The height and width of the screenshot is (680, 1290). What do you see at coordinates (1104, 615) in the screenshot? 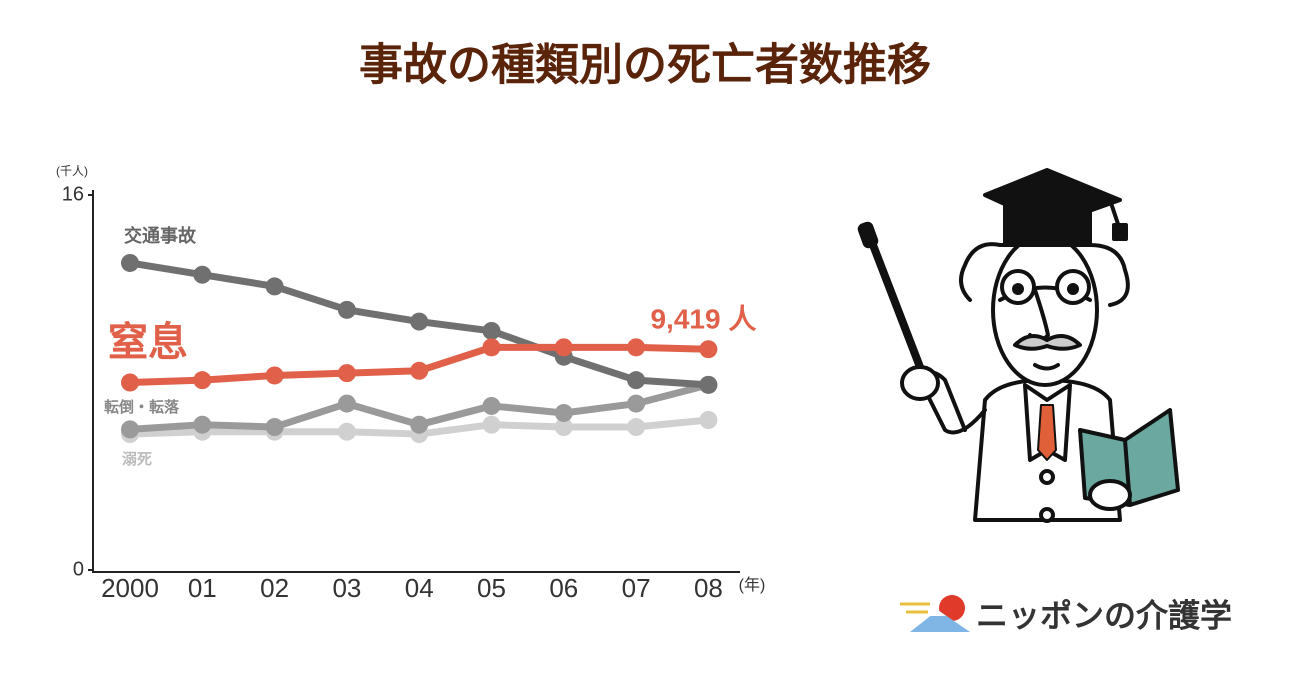
I see `logo-text: ニッポンの介護学` at bounding box center [1104, 615].